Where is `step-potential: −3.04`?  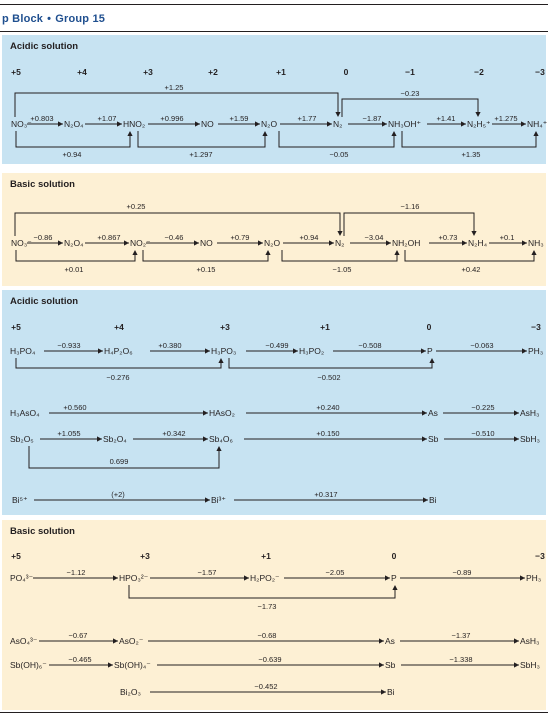
step-potential: −3.04 is located at coordinates (374, 237).